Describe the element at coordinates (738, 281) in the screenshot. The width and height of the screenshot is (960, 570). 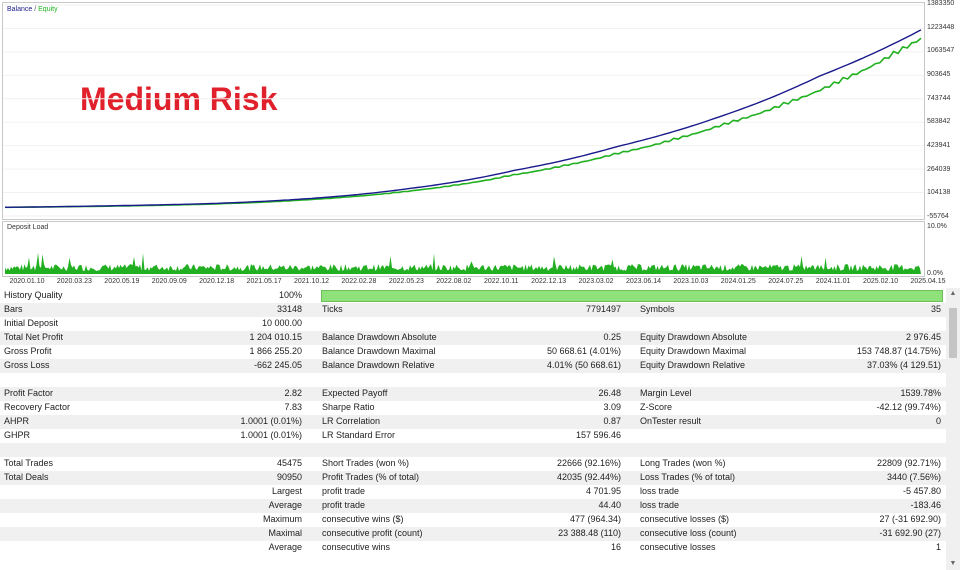
I see `x-tick-label: 2024.01.25` at that location.